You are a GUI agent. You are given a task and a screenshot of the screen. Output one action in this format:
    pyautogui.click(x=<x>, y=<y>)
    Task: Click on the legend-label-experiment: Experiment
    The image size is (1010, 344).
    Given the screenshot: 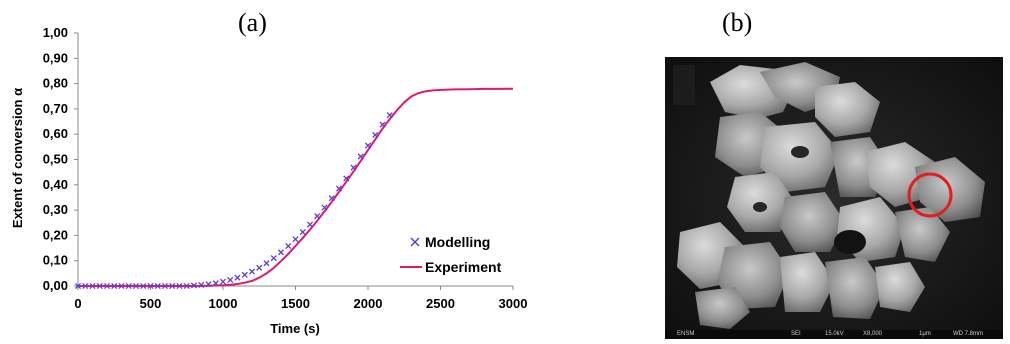 What is the action you would take?
    pyautogui.click(x=463, y=267)
    